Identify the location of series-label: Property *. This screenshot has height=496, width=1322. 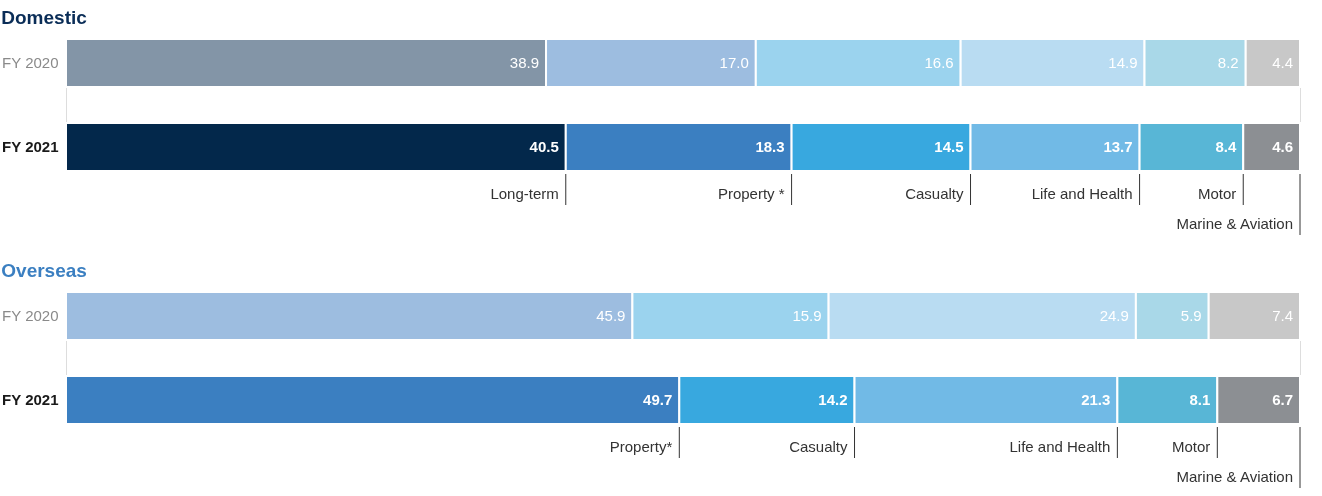
(751, 193).